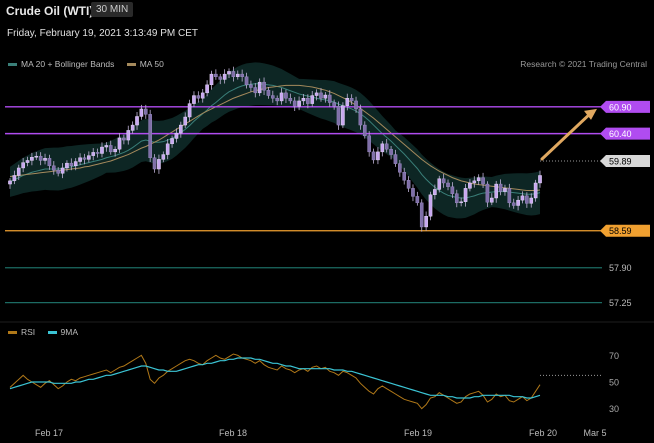 The image size is (654, 443). Describe the element at coordinates (583, 64) in the screenshot. I see `credit-text: Research © 2021 Trading Central` at that location.